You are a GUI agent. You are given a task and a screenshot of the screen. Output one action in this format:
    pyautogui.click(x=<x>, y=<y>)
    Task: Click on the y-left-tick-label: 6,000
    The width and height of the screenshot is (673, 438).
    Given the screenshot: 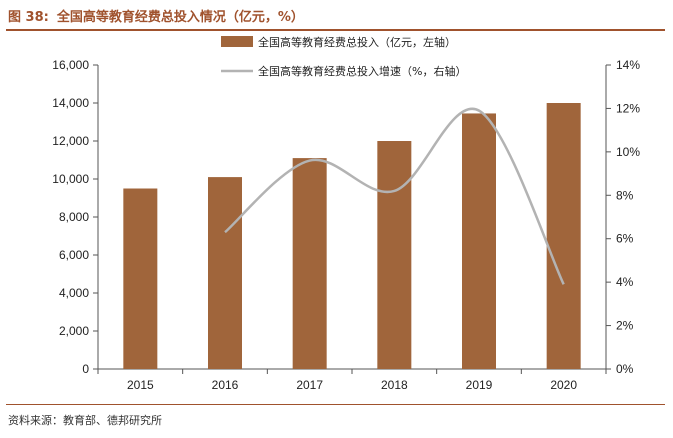 What is the action you would take?
    pyautogui.click(x=74, y=255)
    